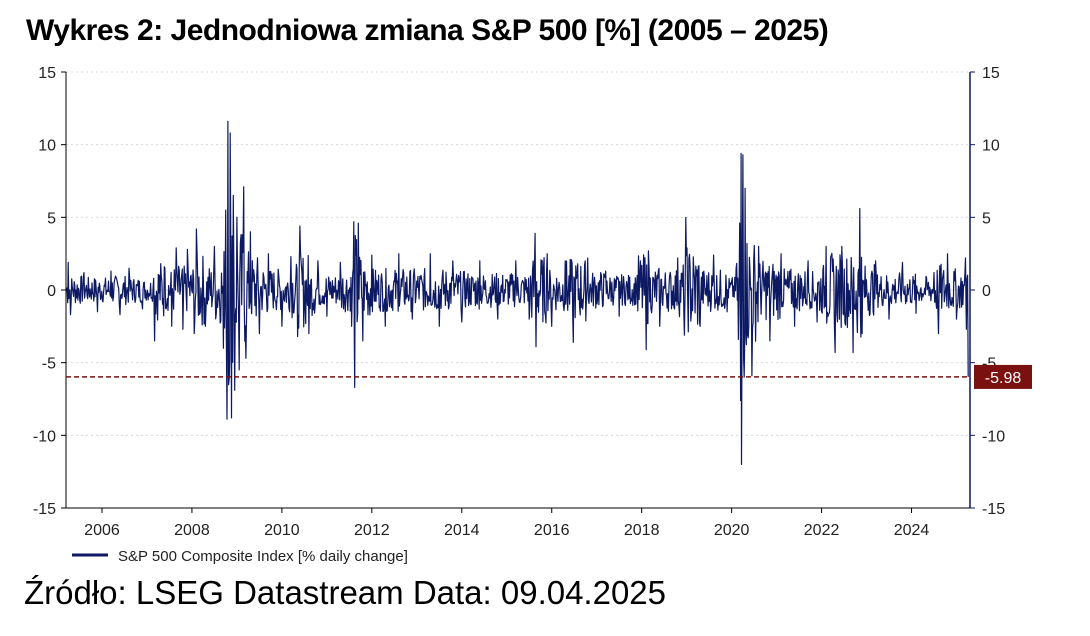  What do you see at coordinates (263, 556) in the screenshot?
I see `legend-label: S&P 500 Composite Index [% daily change]` at bounding box center [263, 556].